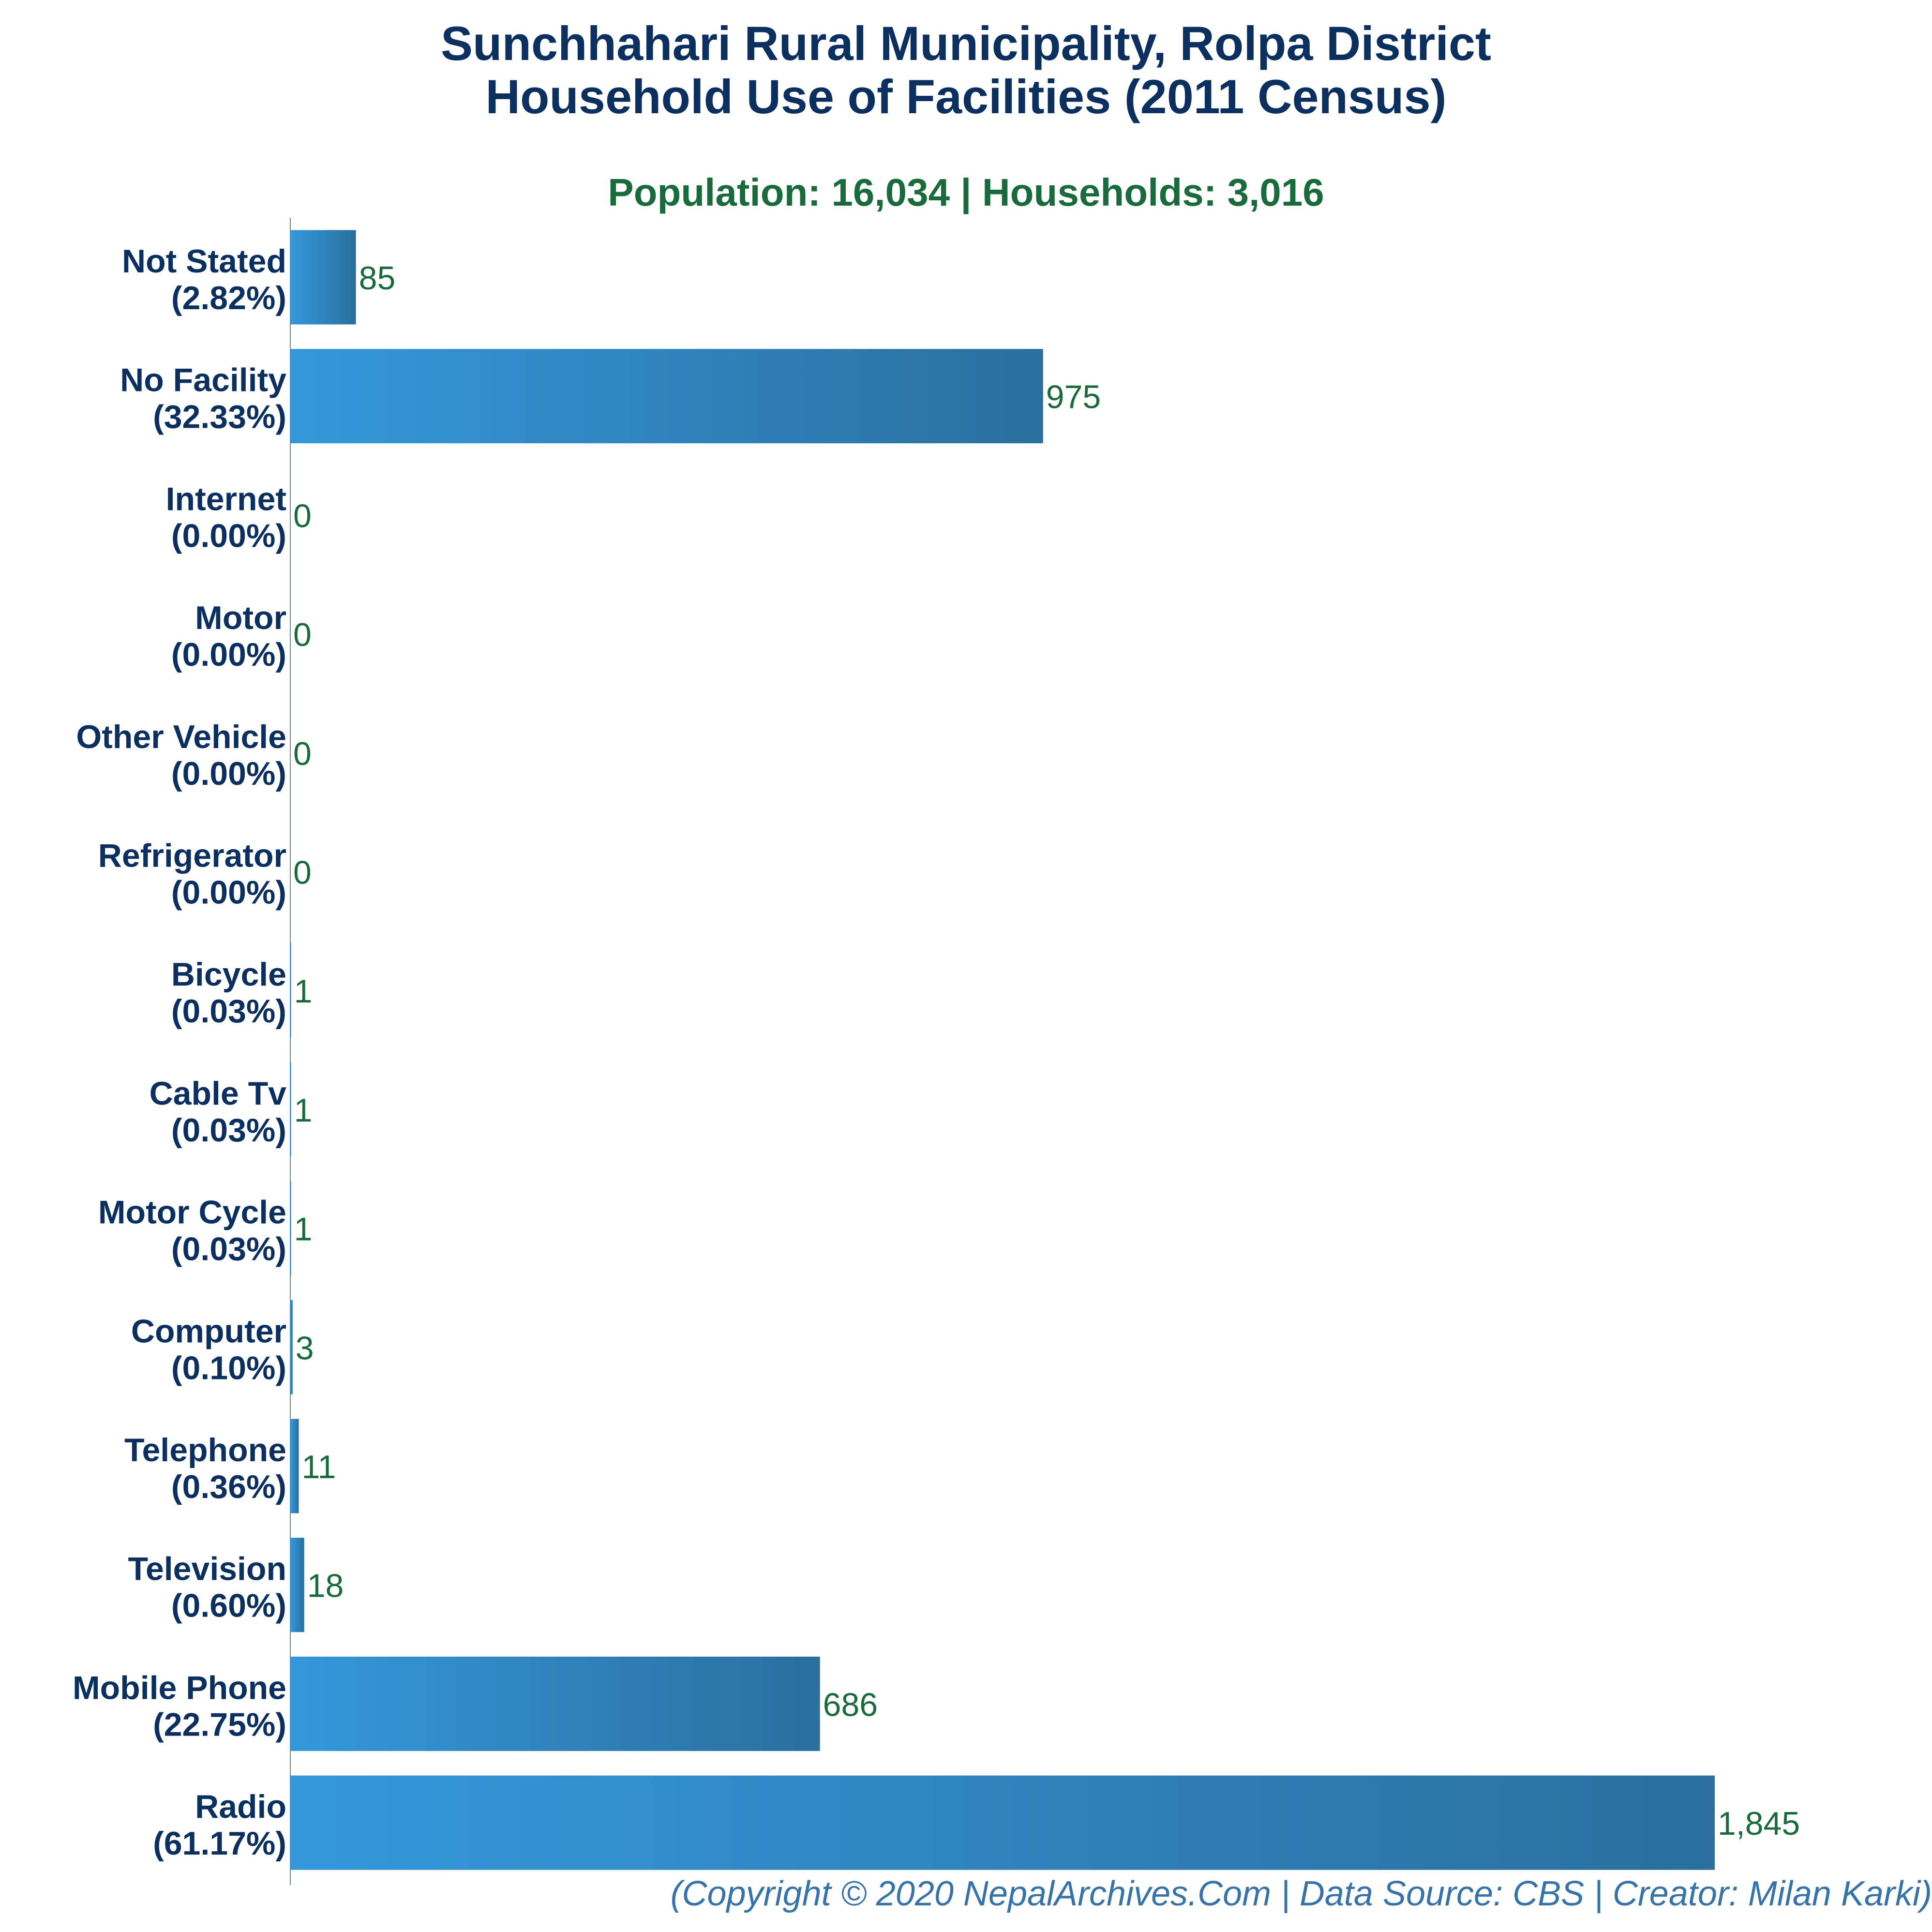  I want to click on value-label: 3, so click(305, 1348).